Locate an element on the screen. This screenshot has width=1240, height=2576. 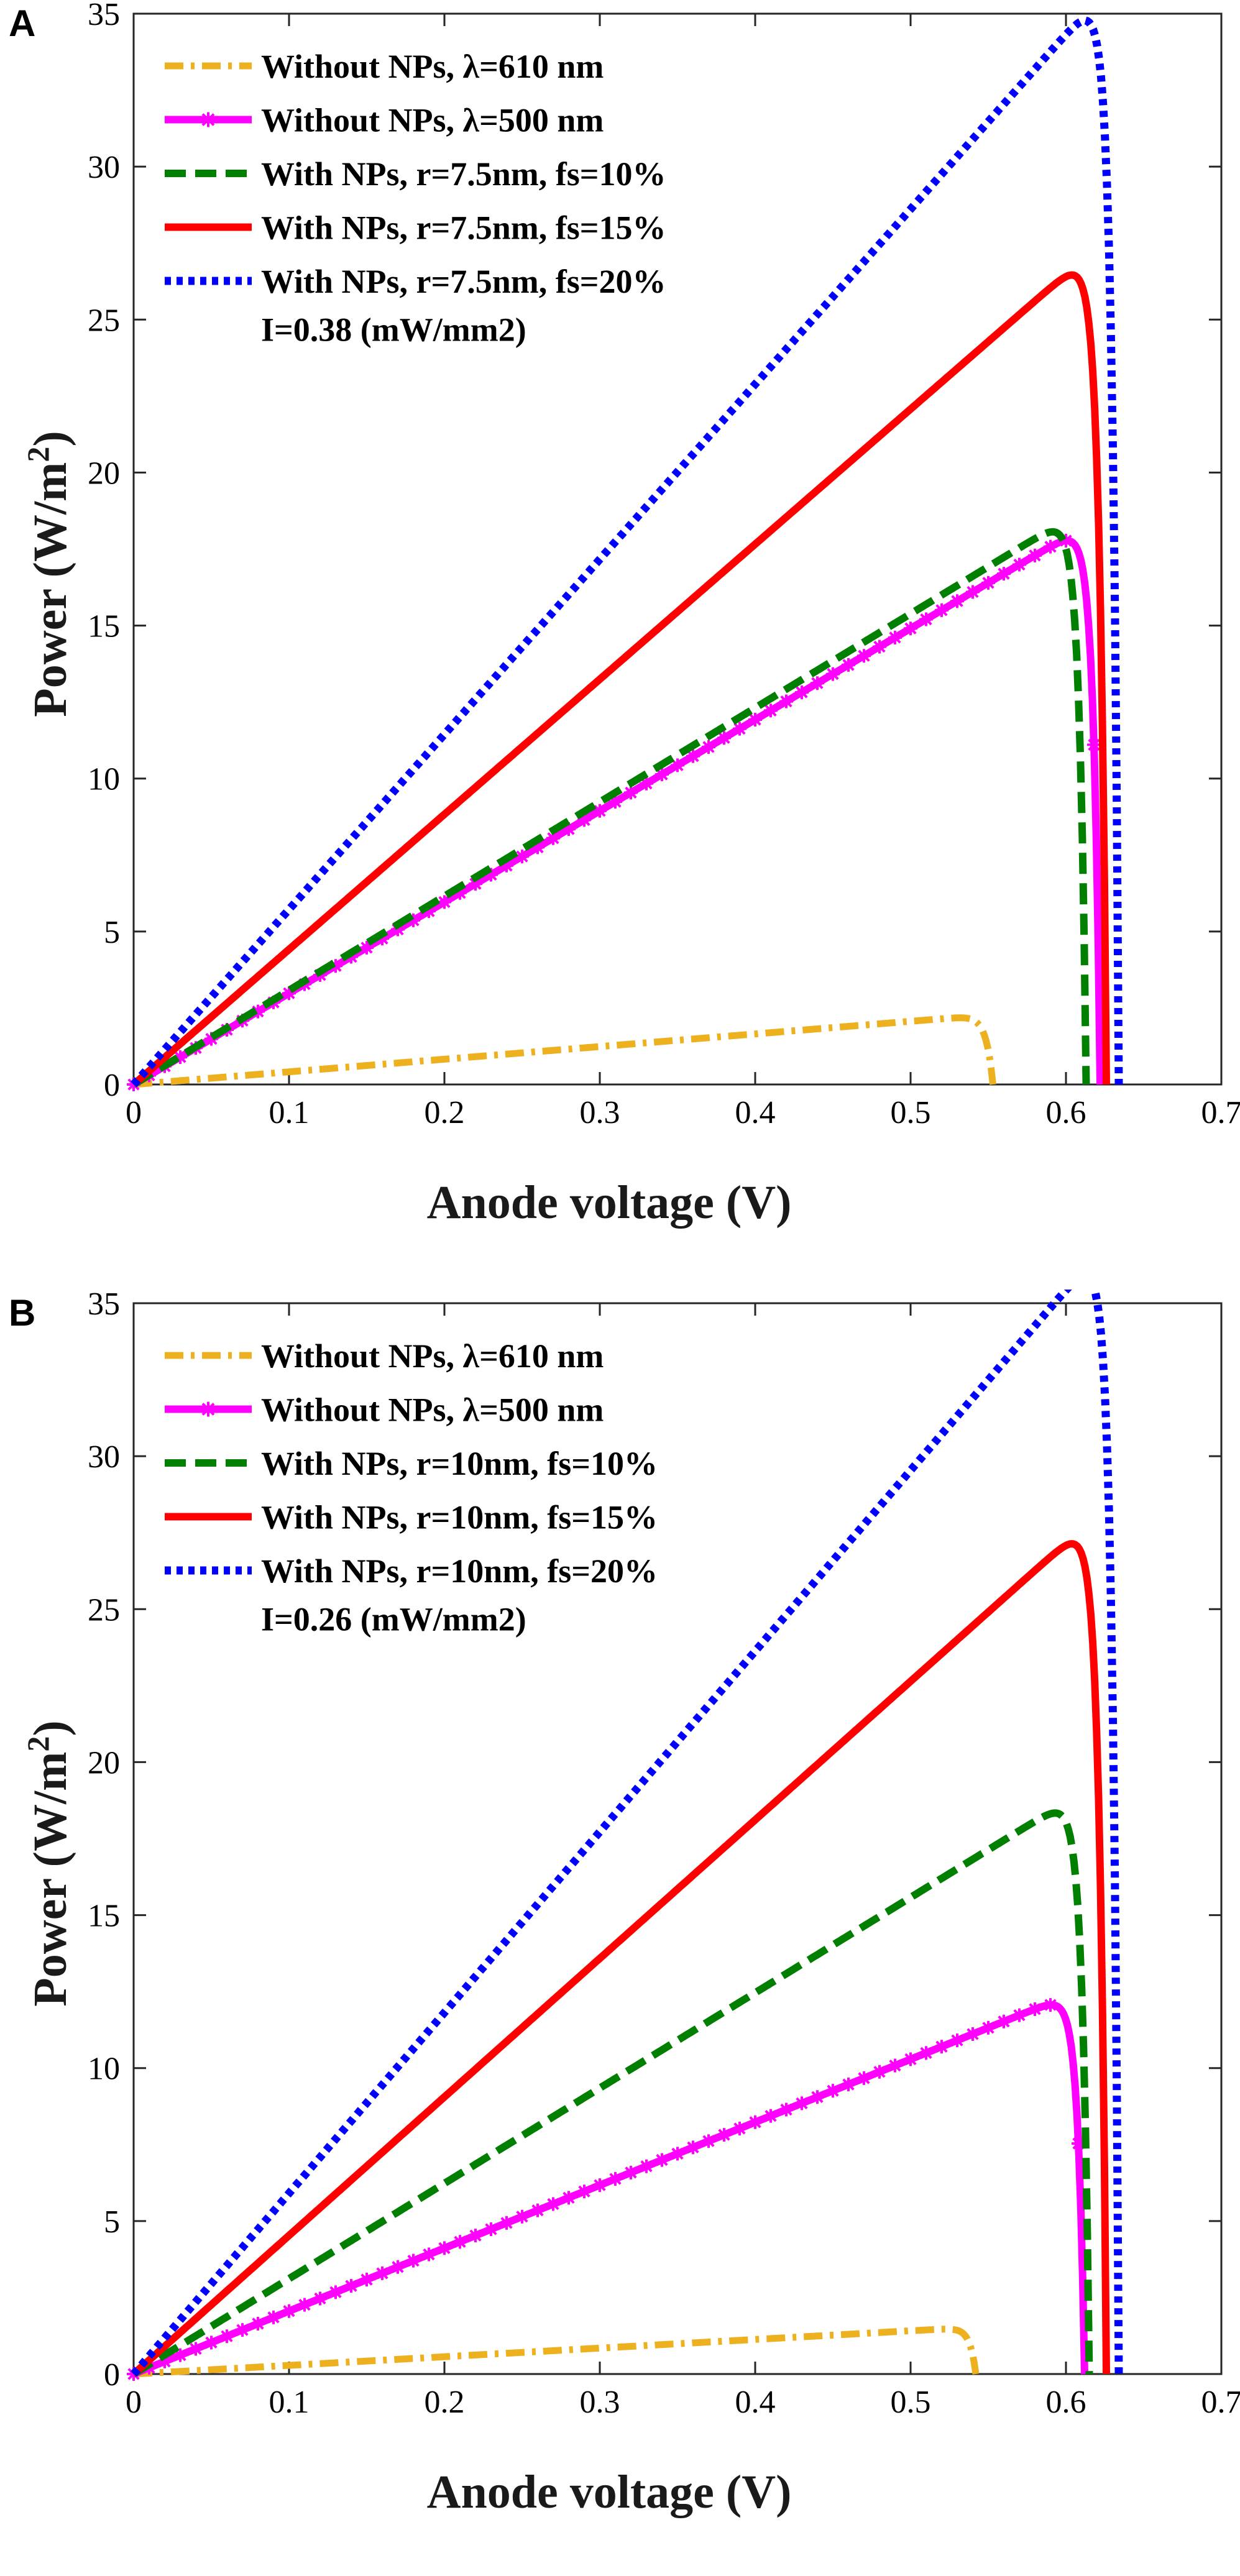
chart1-y-axis-label-sup: 2 is located at coordinates (38, 1744).